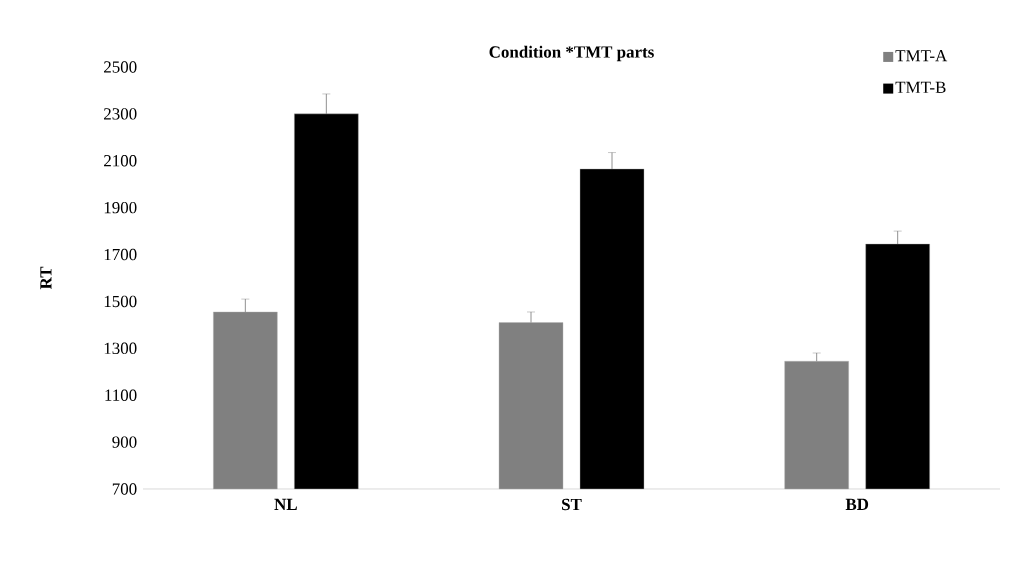 This screenshot has height=564, width=1012. I want to click on y-axis-title: RT, so click(46, 278).